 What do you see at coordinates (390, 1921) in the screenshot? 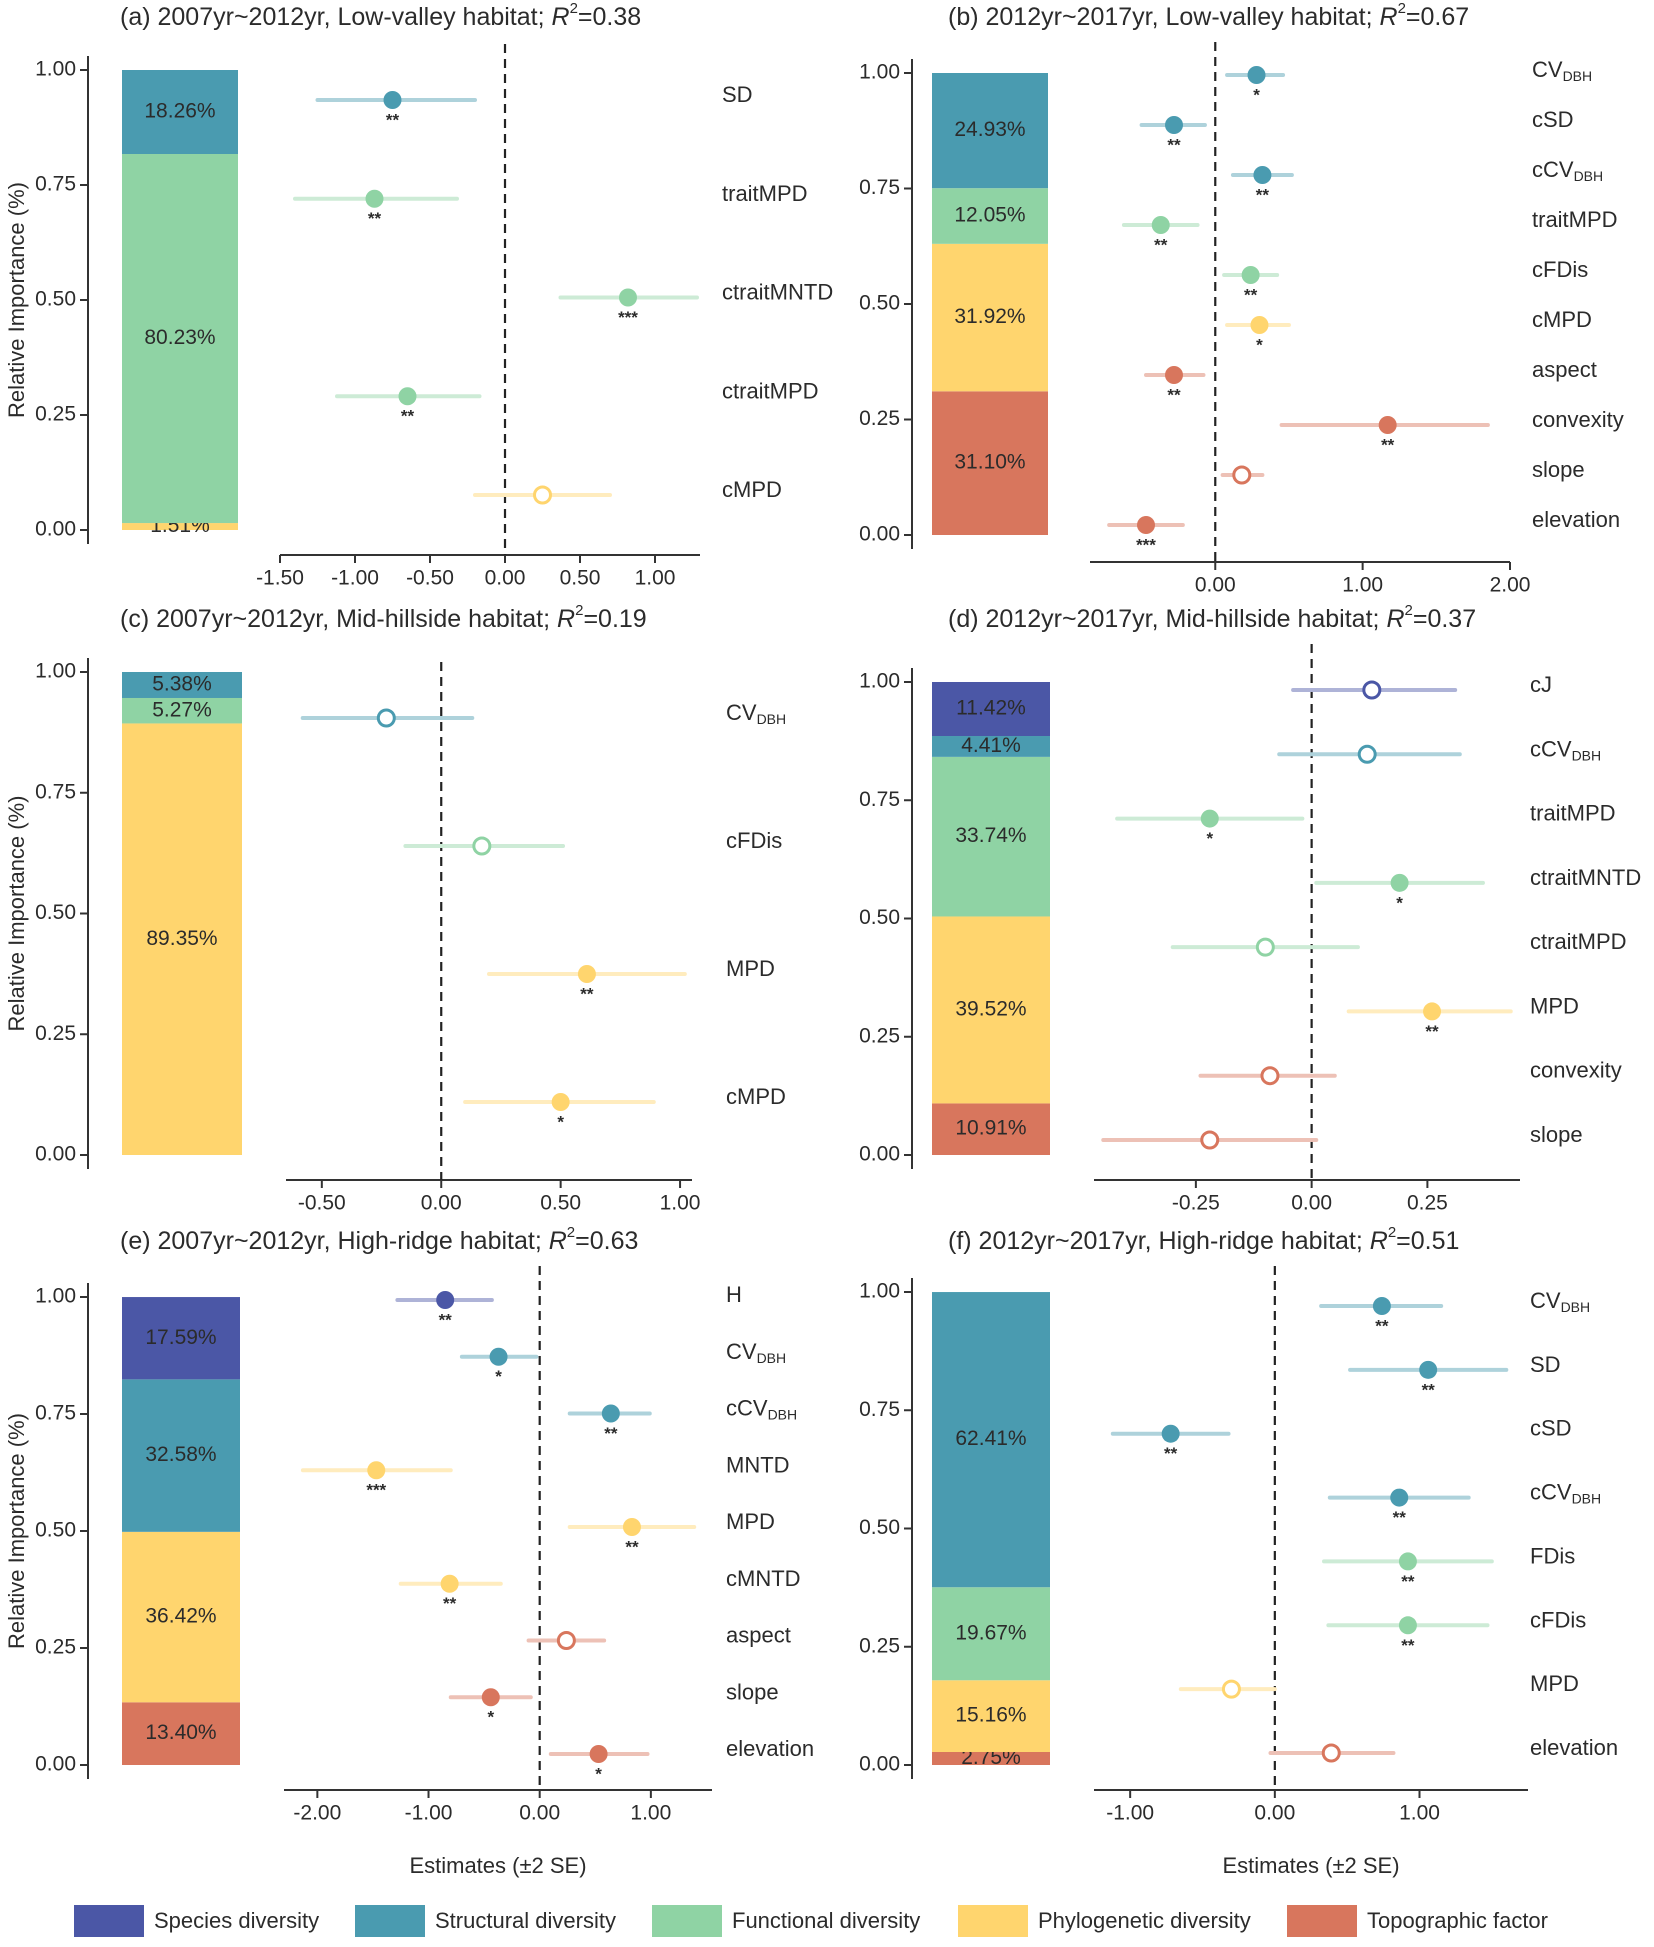
I see `legend-swatch-structural` at bounding box center [390, 1921].